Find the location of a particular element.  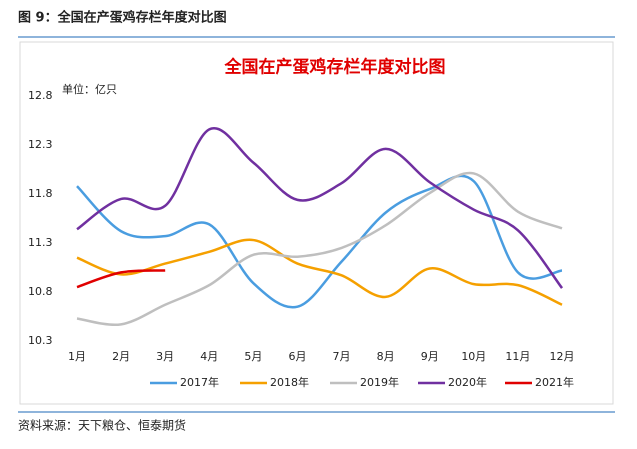

x-tick-label: 8月 is located at coordinates (386, 356).